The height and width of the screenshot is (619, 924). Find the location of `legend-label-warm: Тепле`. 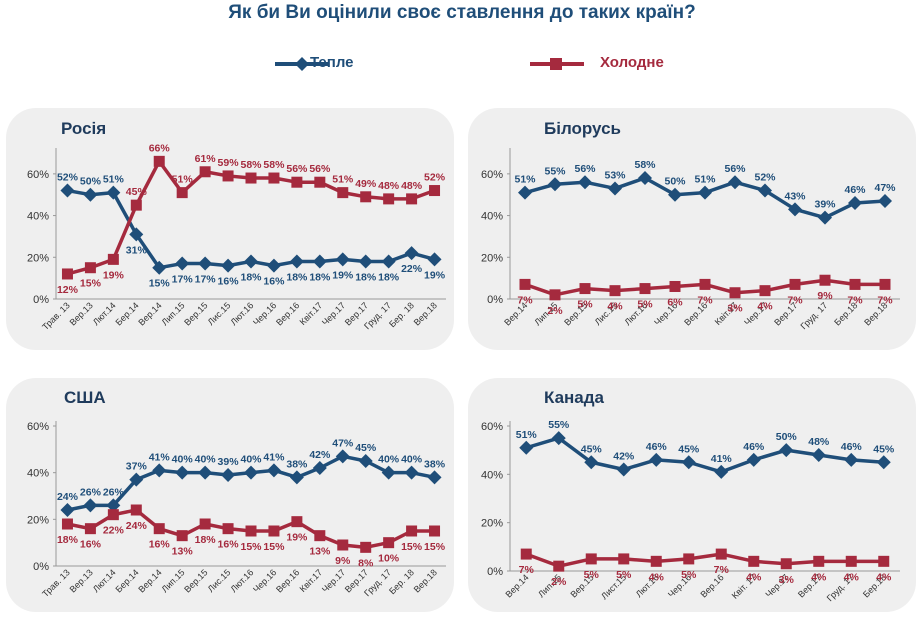

legend-label-warm: Тепле is located at coordinates (332, 62).